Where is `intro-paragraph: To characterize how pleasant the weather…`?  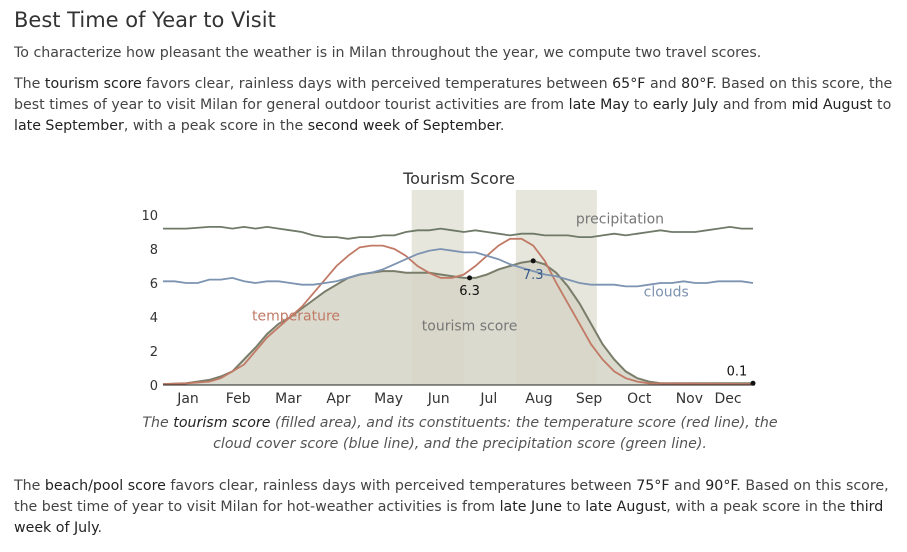
intro-paragraph: To characterize how pleasant the weather… is located at coordinates (388, 53).